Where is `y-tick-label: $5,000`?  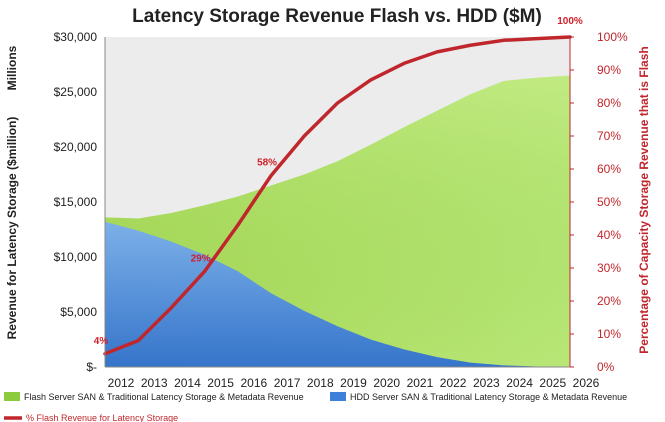 y-tick-label: $5,000 is located at coordinates (78, 312).